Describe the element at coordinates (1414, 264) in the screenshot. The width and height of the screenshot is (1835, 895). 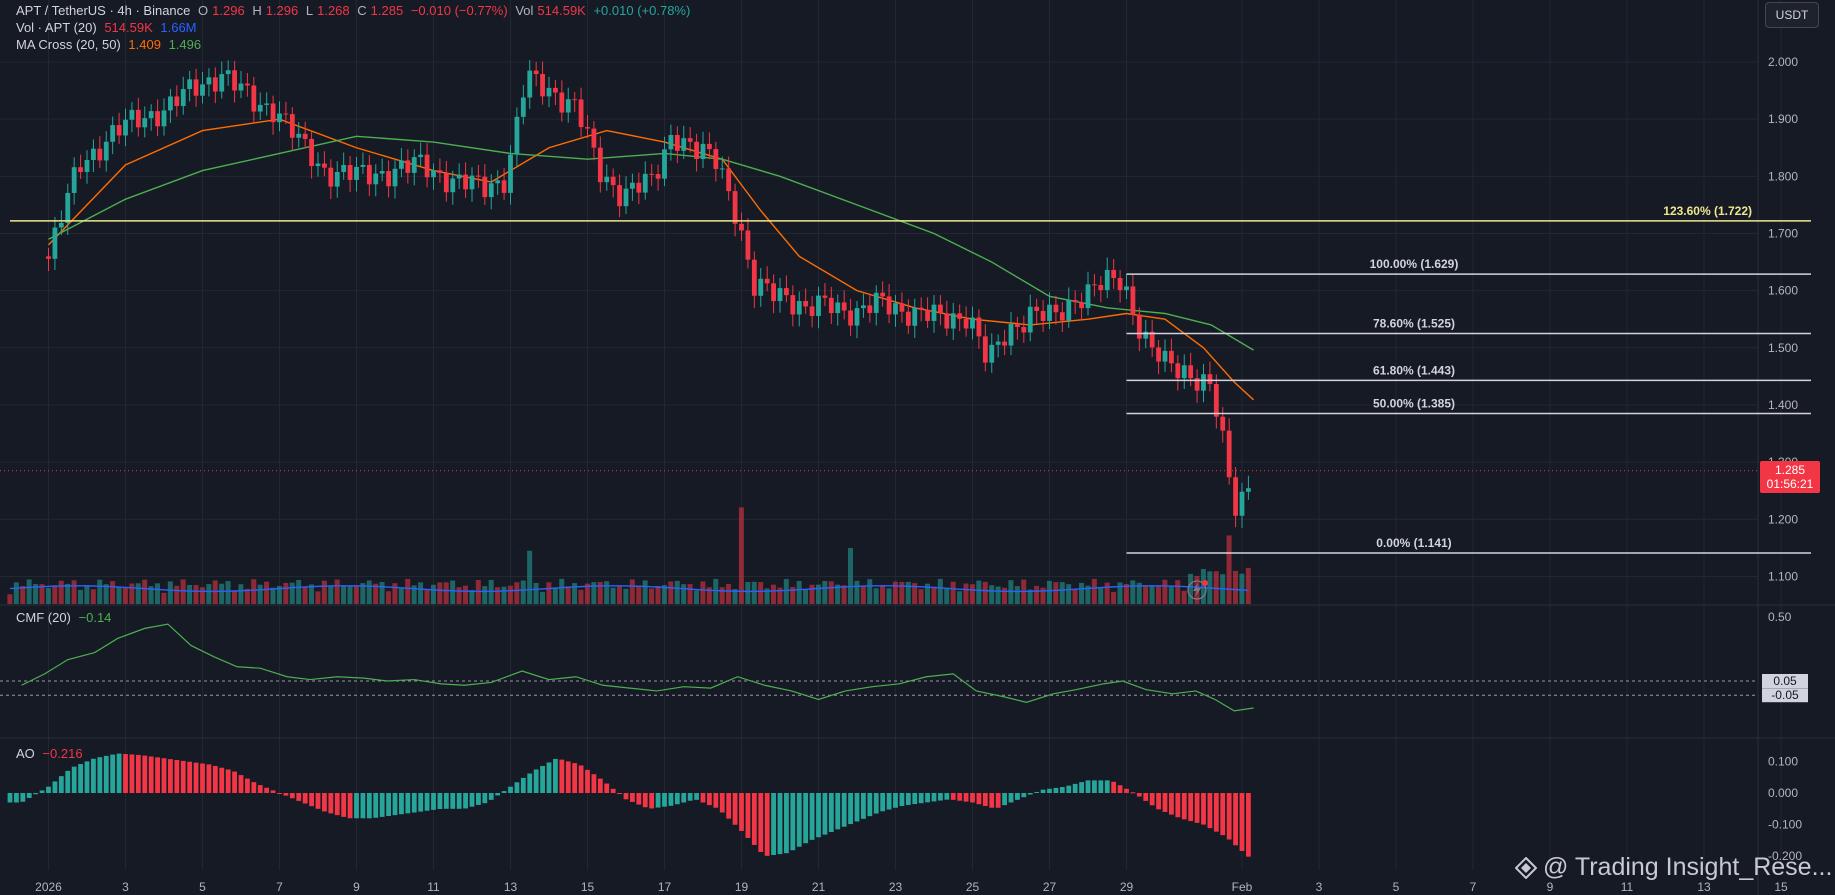
I see `fib-level-label: 100.00% (1.629)` at that location.